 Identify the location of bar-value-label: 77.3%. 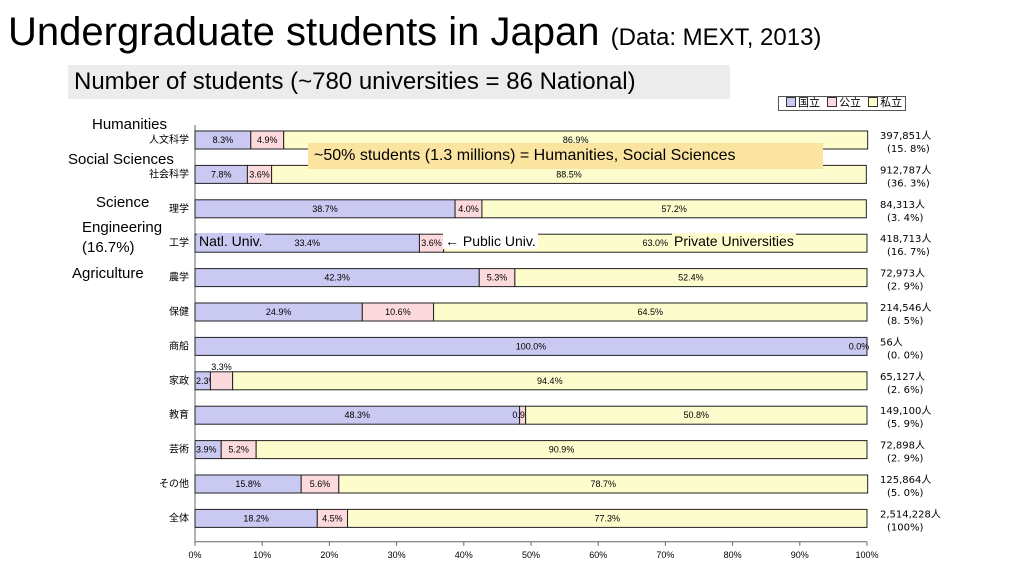
(608, 518).